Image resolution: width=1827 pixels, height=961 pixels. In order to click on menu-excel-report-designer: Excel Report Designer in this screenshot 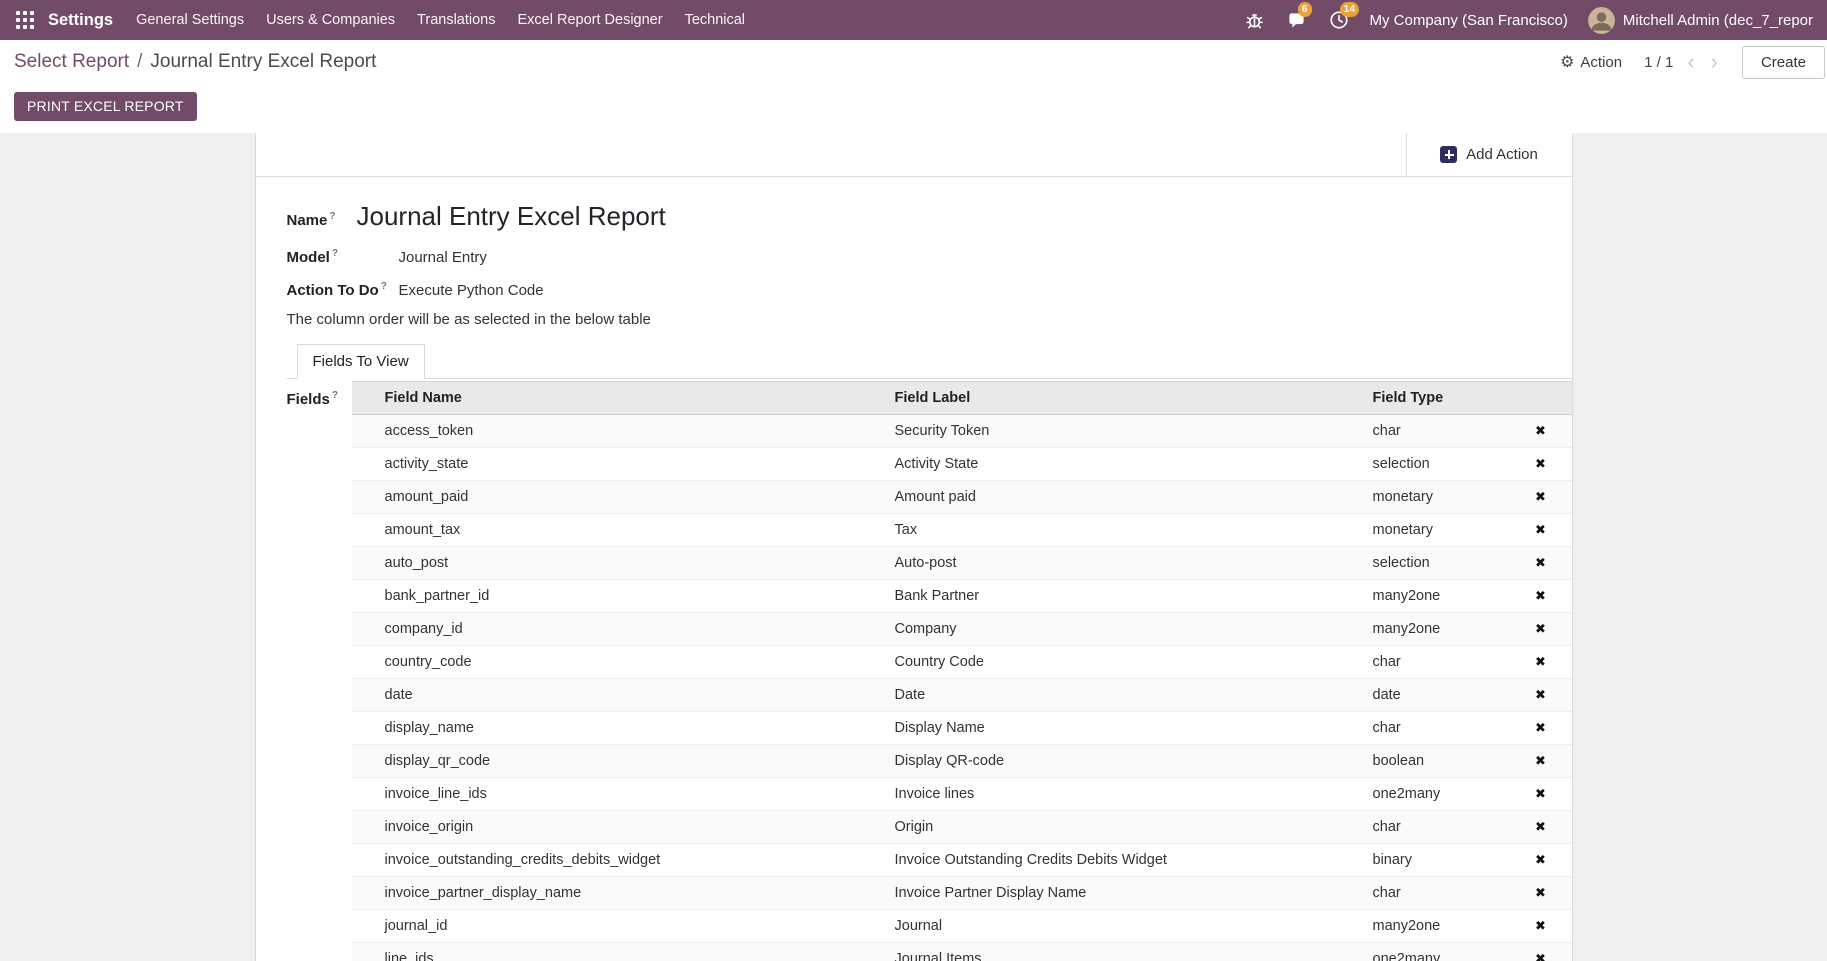, I will do `click(590, 20)`.